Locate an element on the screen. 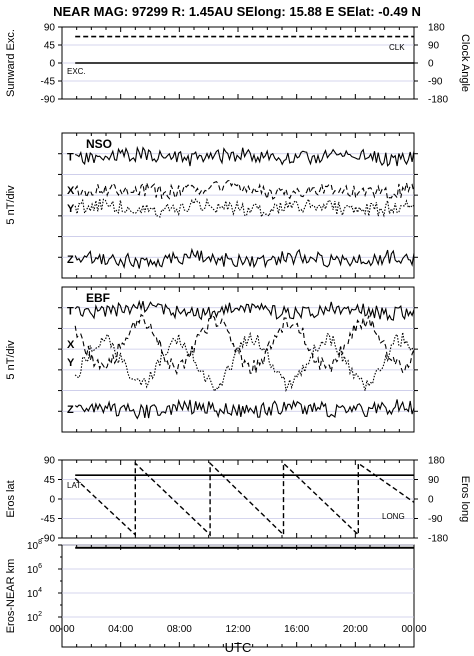 Image resolution: width=474 pixels, height=656 pixels. x-tick-label: 04:00 is located at coordinates (120, 629).